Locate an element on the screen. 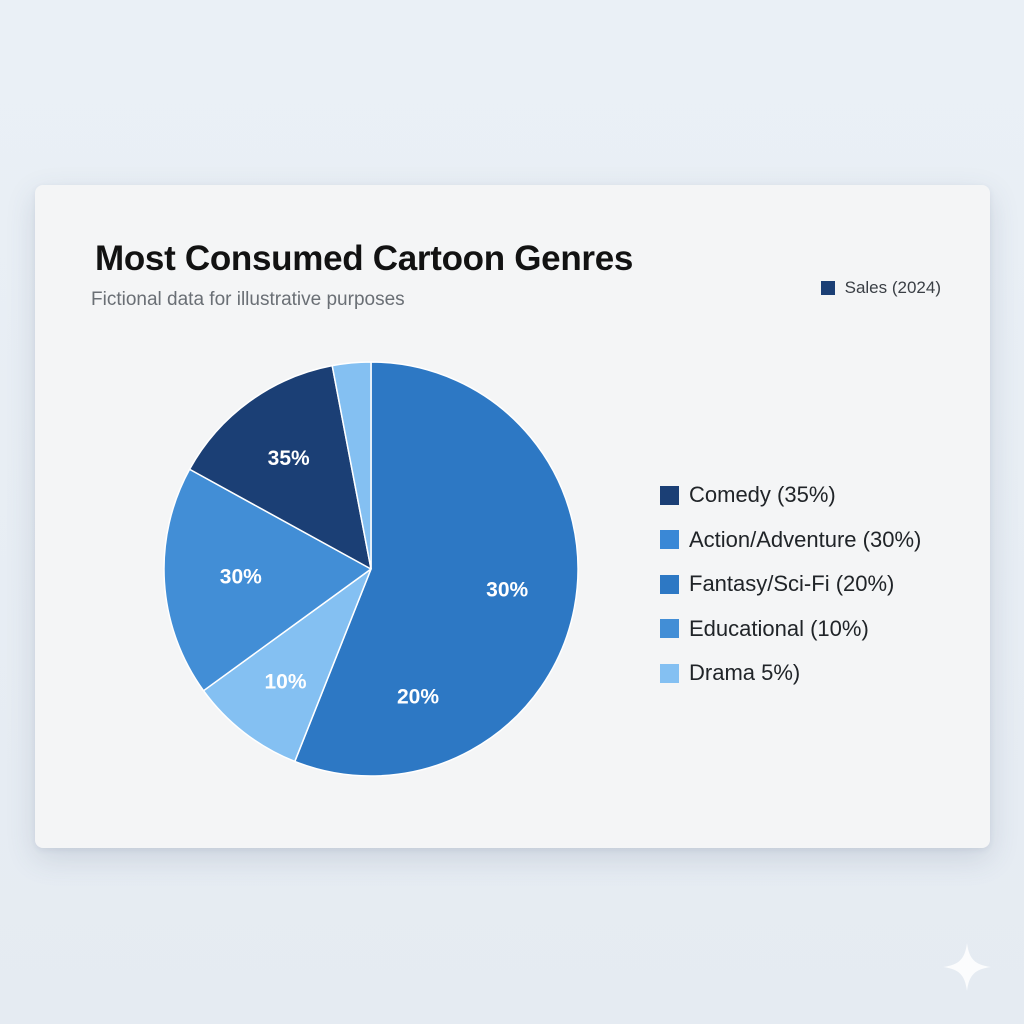  series-legend: Sales (2024) is located at coordinates (880, 288).